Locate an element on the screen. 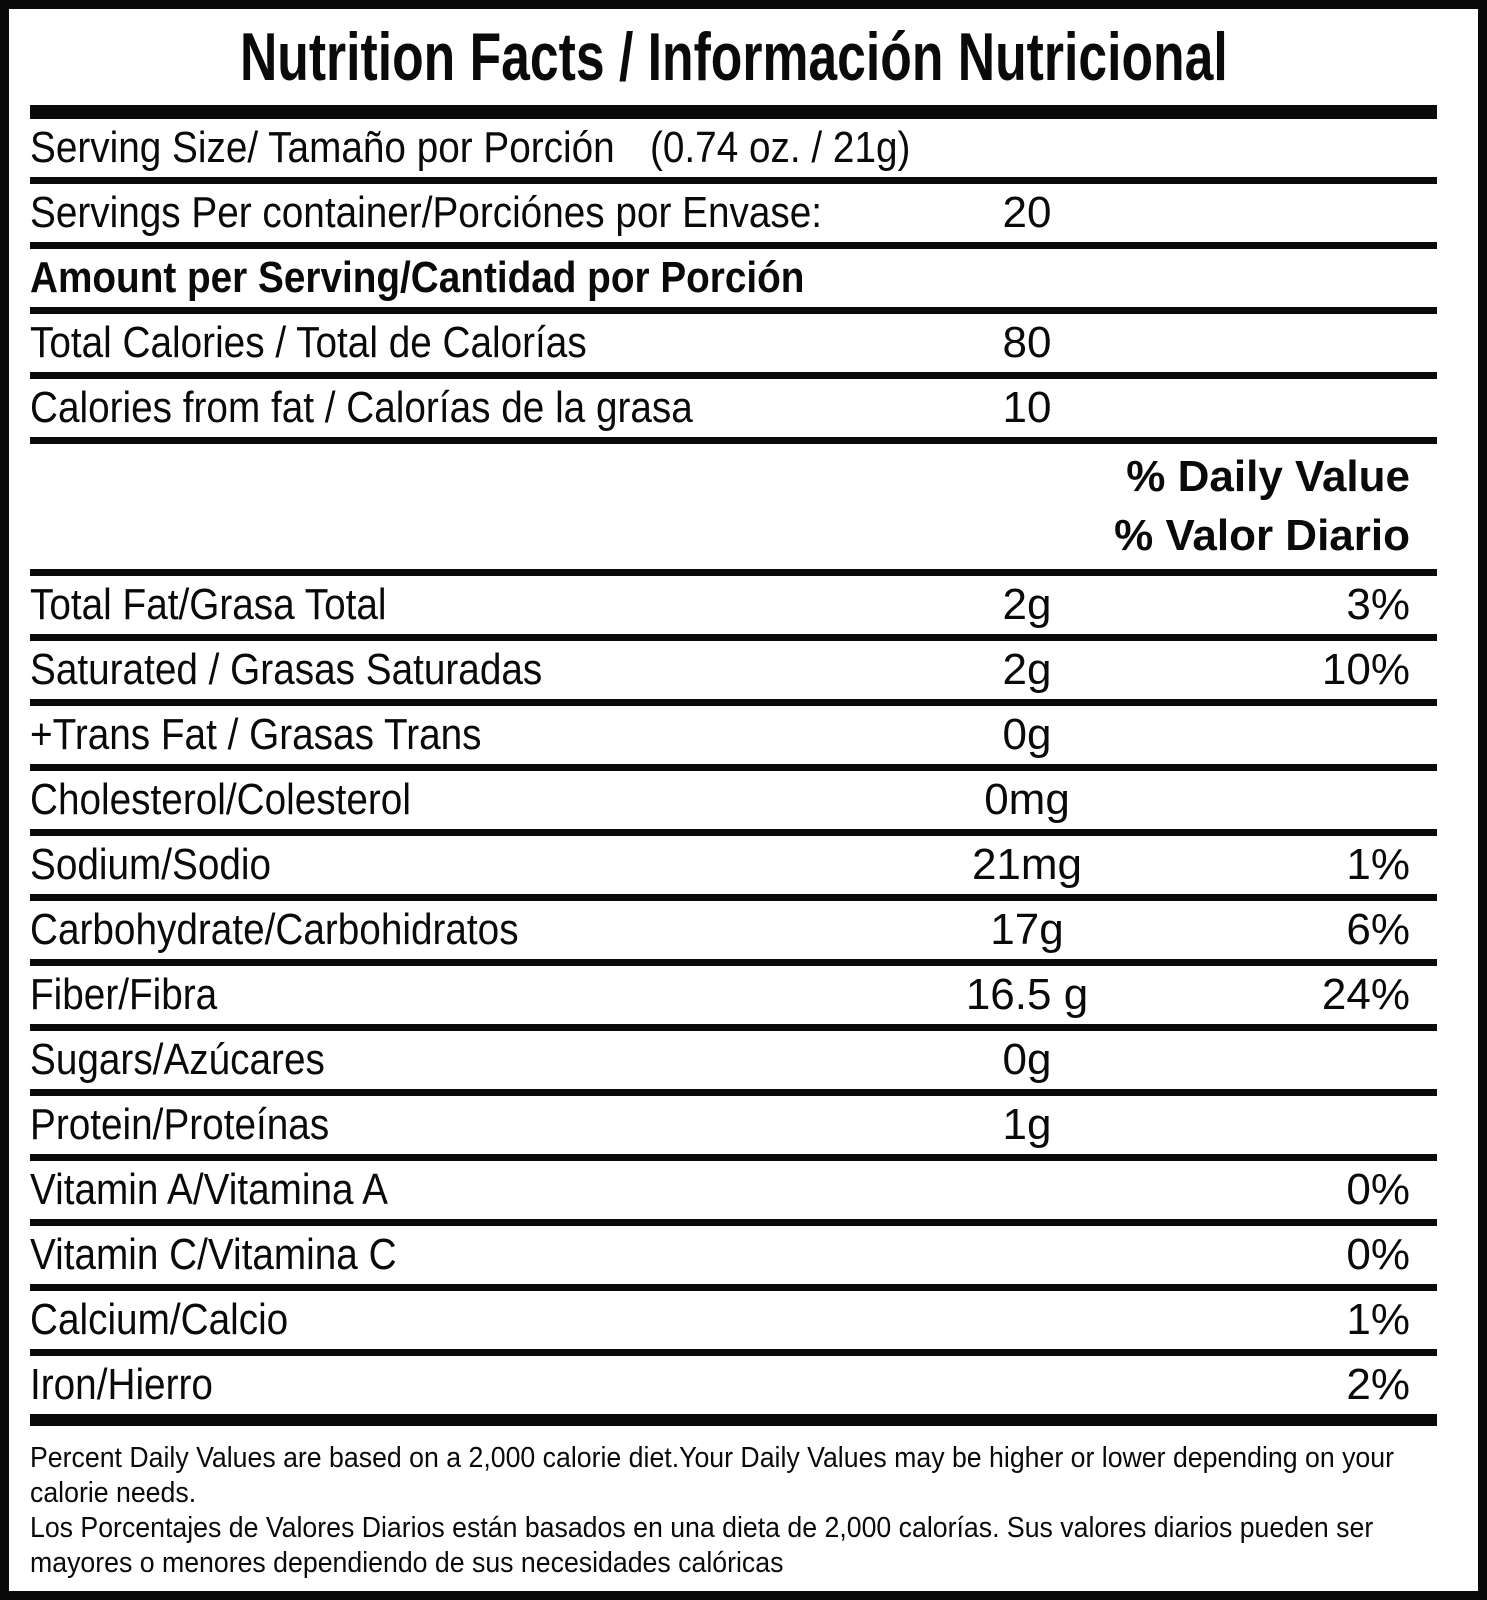 The height and width of the screenshot is (1600, 1487). nutrient-row-sodium: Sodium/Sodio 21mg 1% is located at coordinates (733, 868).